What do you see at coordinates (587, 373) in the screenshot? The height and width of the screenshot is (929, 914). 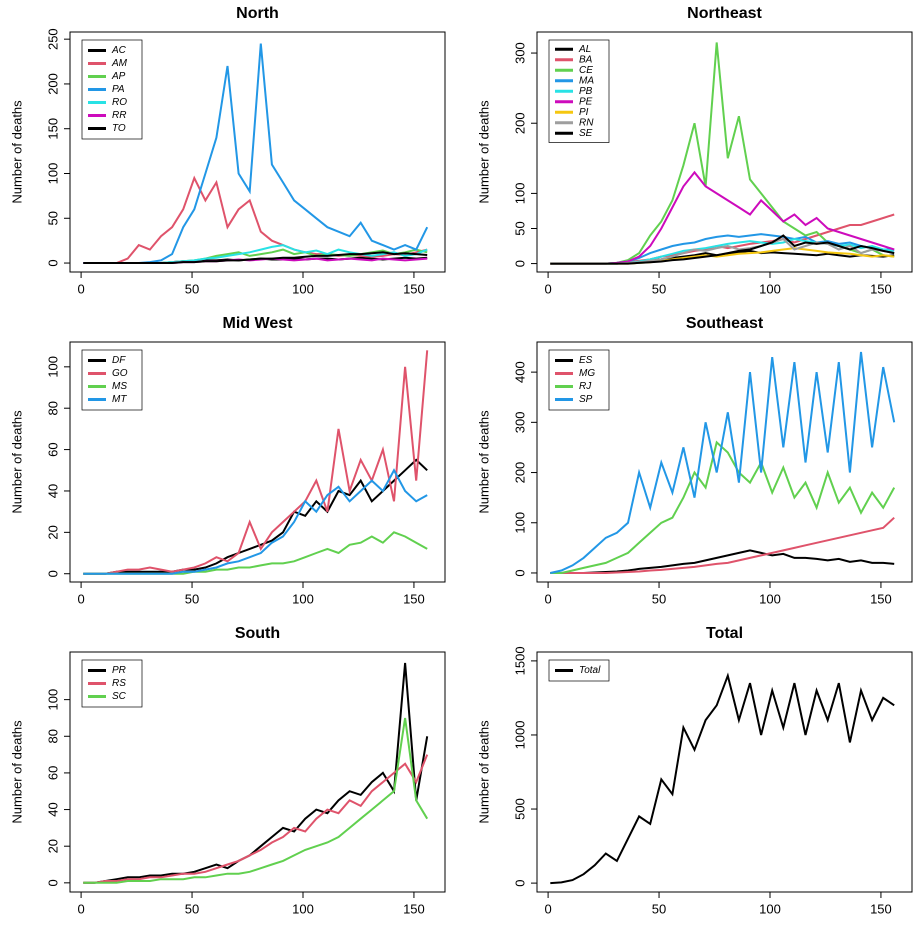 I see `legend-label: MG` at bounding box center [587, 373].